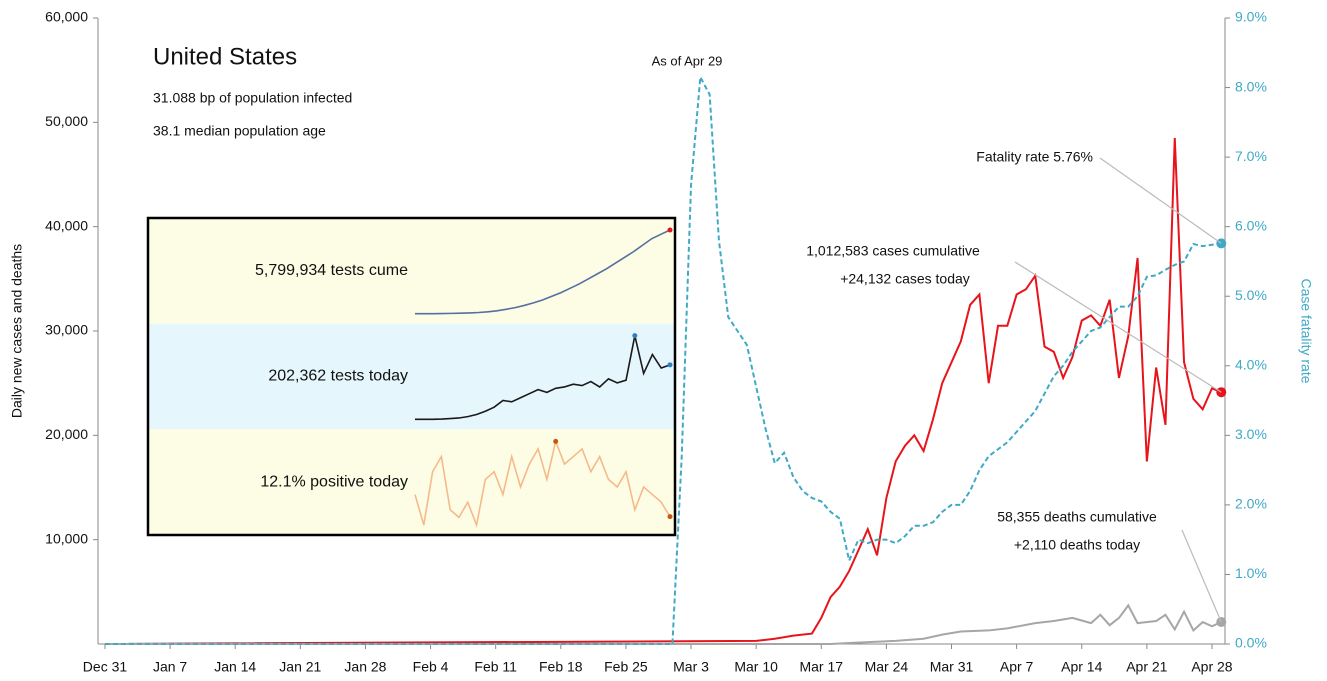  What do you see at coordinates (431, 667) in the screenshot?
I see `x-tick-label: Feb 4` at bounding box center [431, 667].